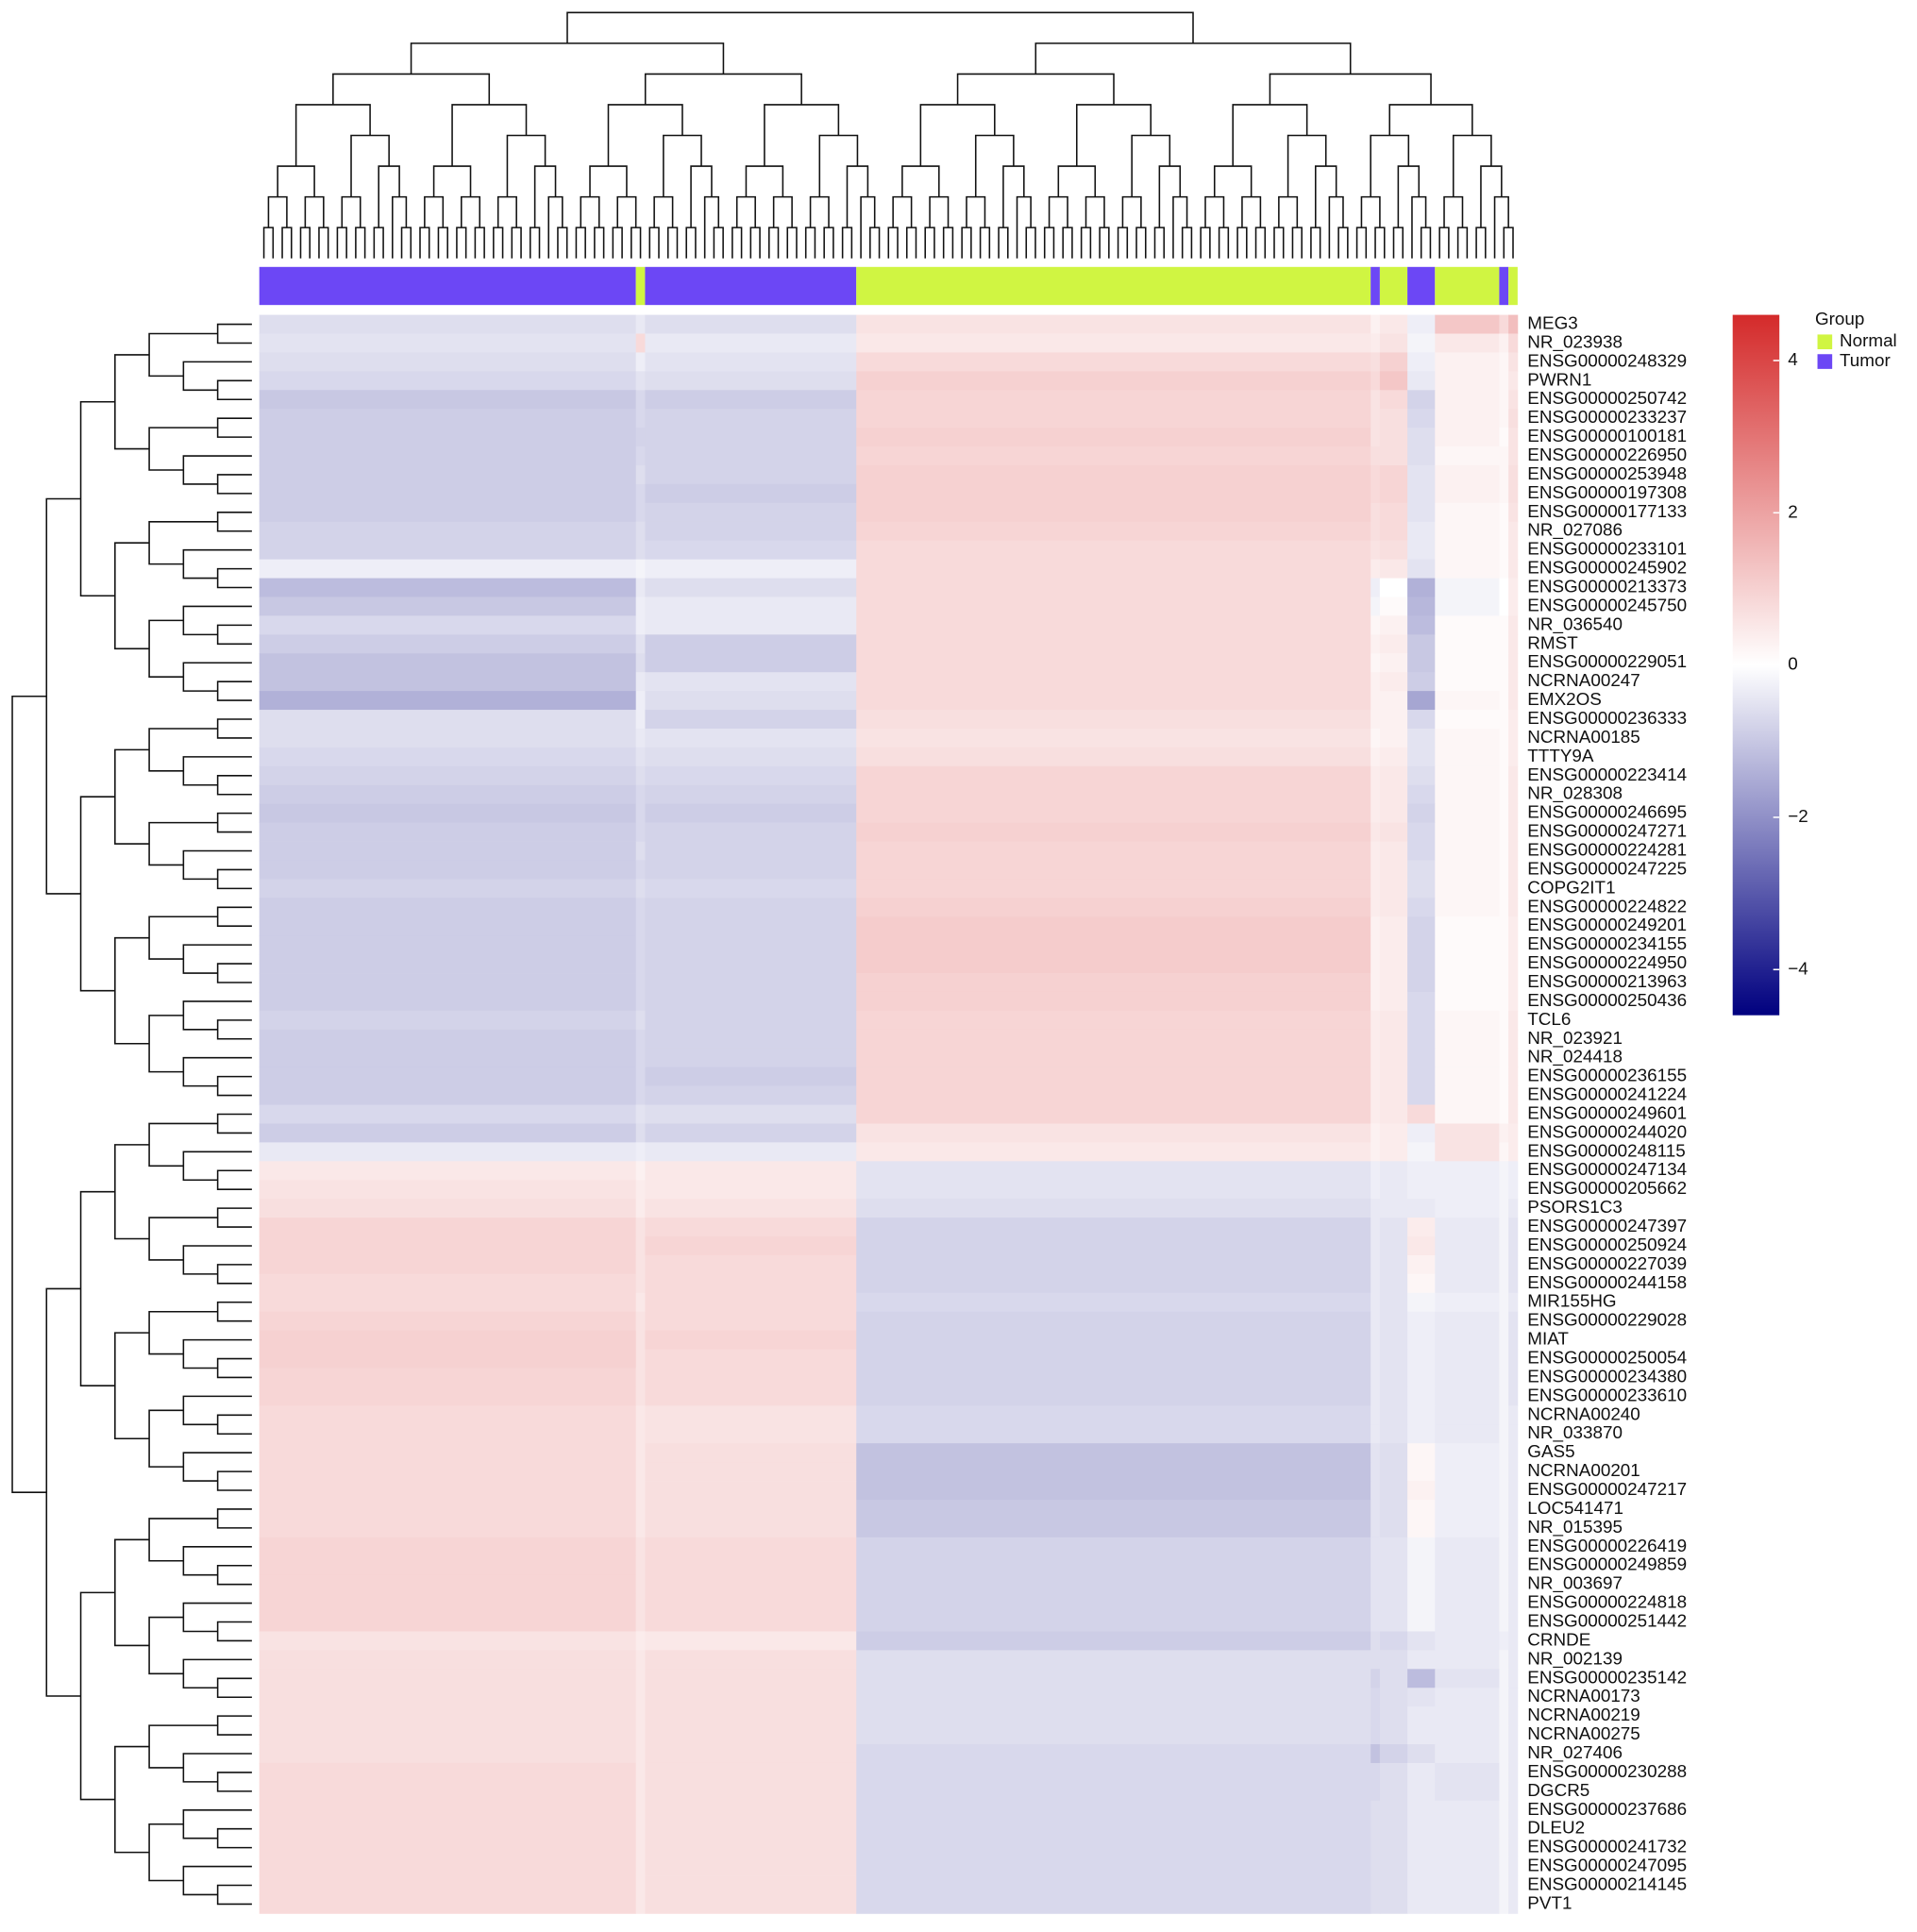  Describe the element at coordinates (1607, 586) in the screenshot. I see `row-label: ENSG00000213373` at that location.